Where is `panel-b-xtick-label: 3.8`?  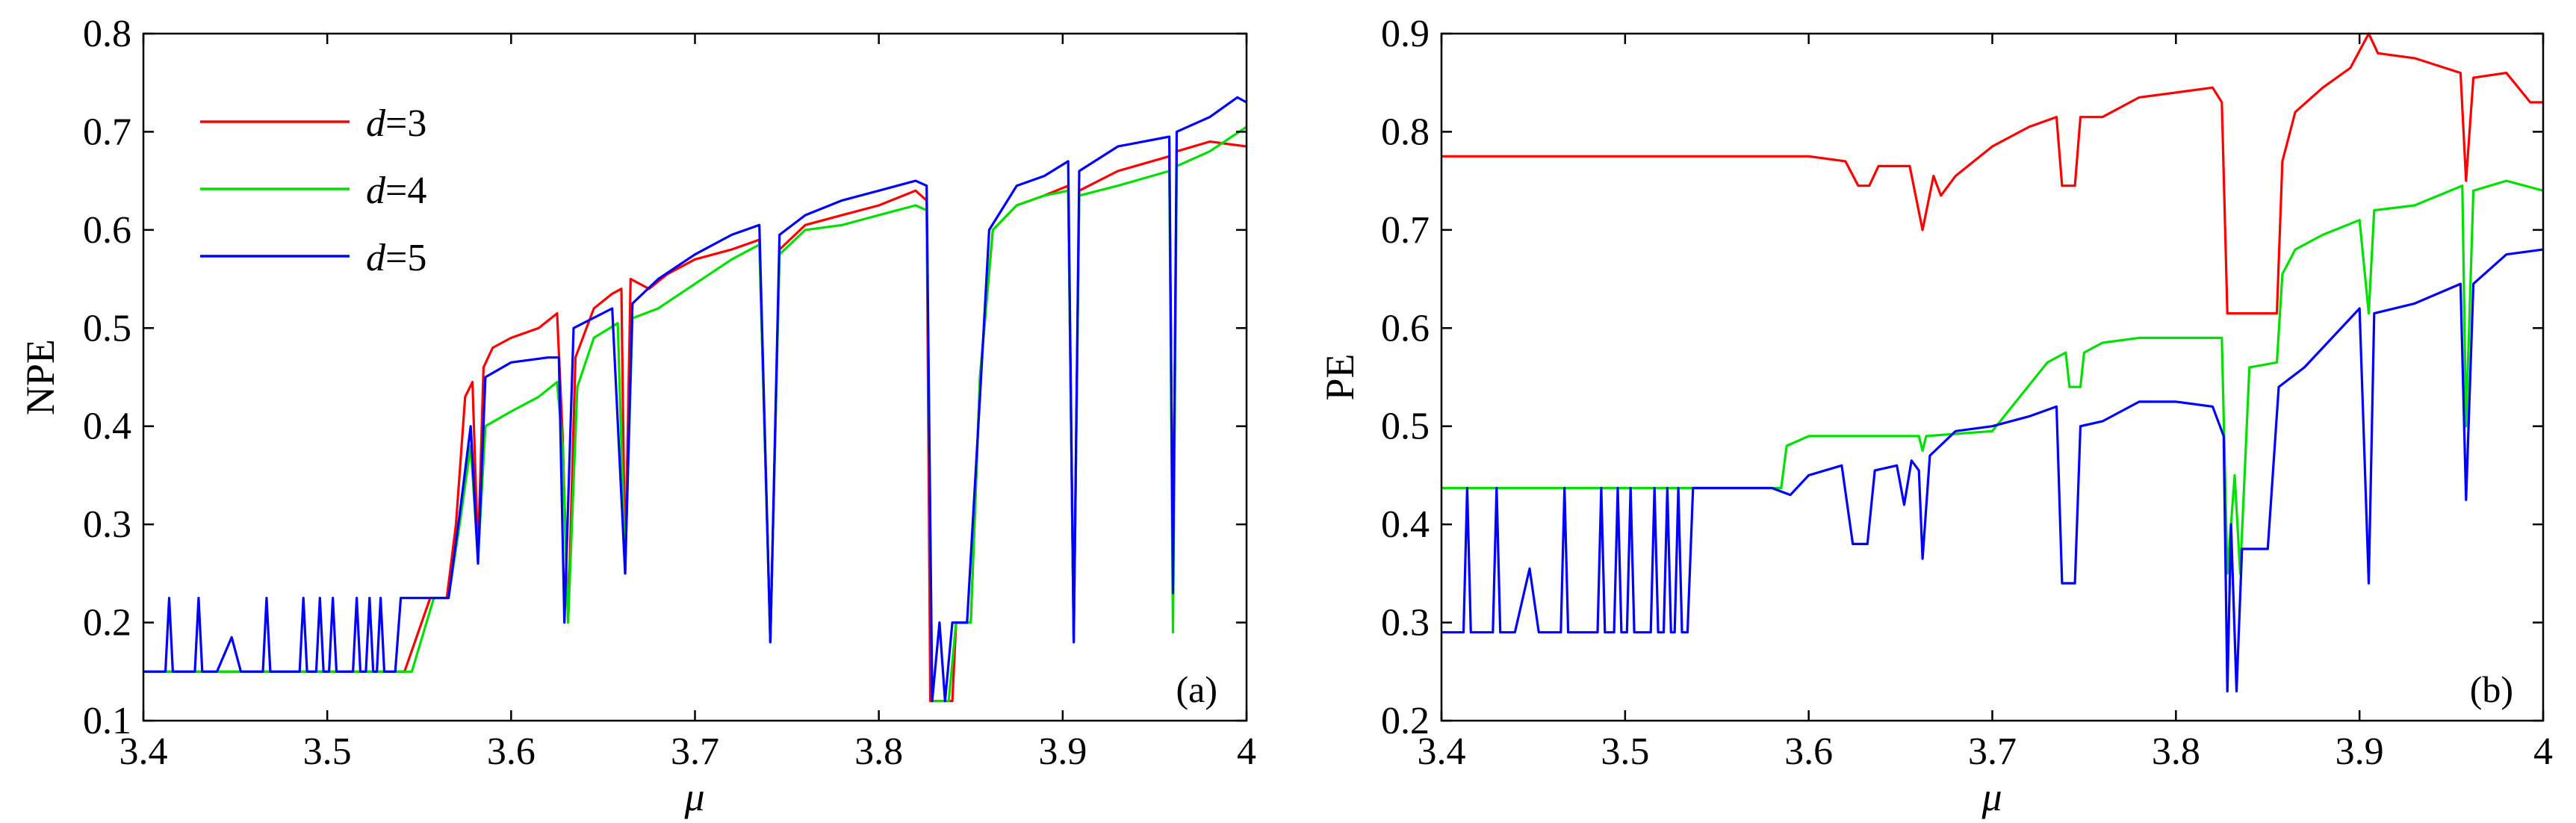
panel-b-xtick-label: 3.8 is located at coordinates (2176, 751).